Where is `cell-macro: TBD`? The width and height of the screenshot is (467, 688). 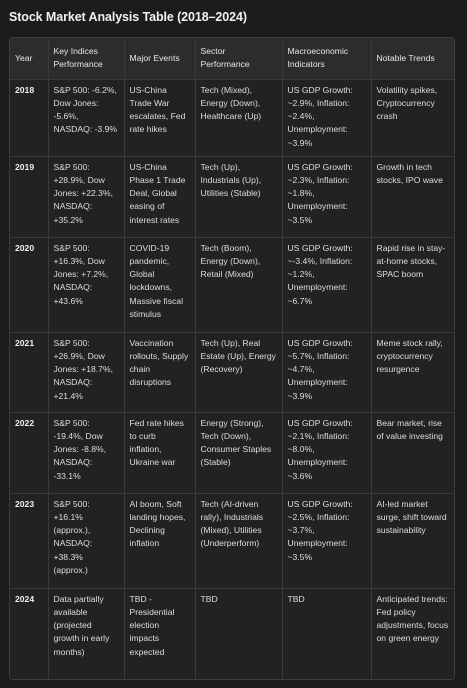 cell-macro: TBD is located at coordinates (327, 633).